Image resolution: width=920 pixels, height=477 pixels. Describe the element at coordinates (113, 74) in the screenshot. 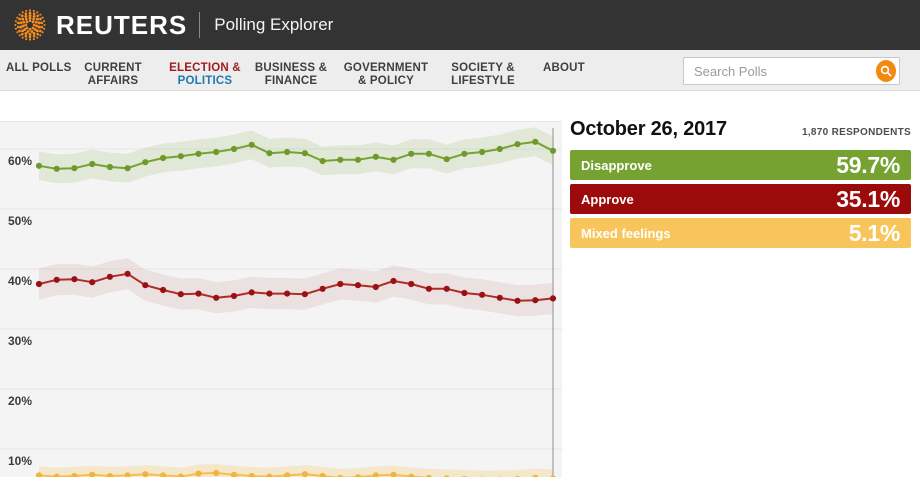

I see `nav-item-current-affairs: CURRENT AFFAIRS` at that location.